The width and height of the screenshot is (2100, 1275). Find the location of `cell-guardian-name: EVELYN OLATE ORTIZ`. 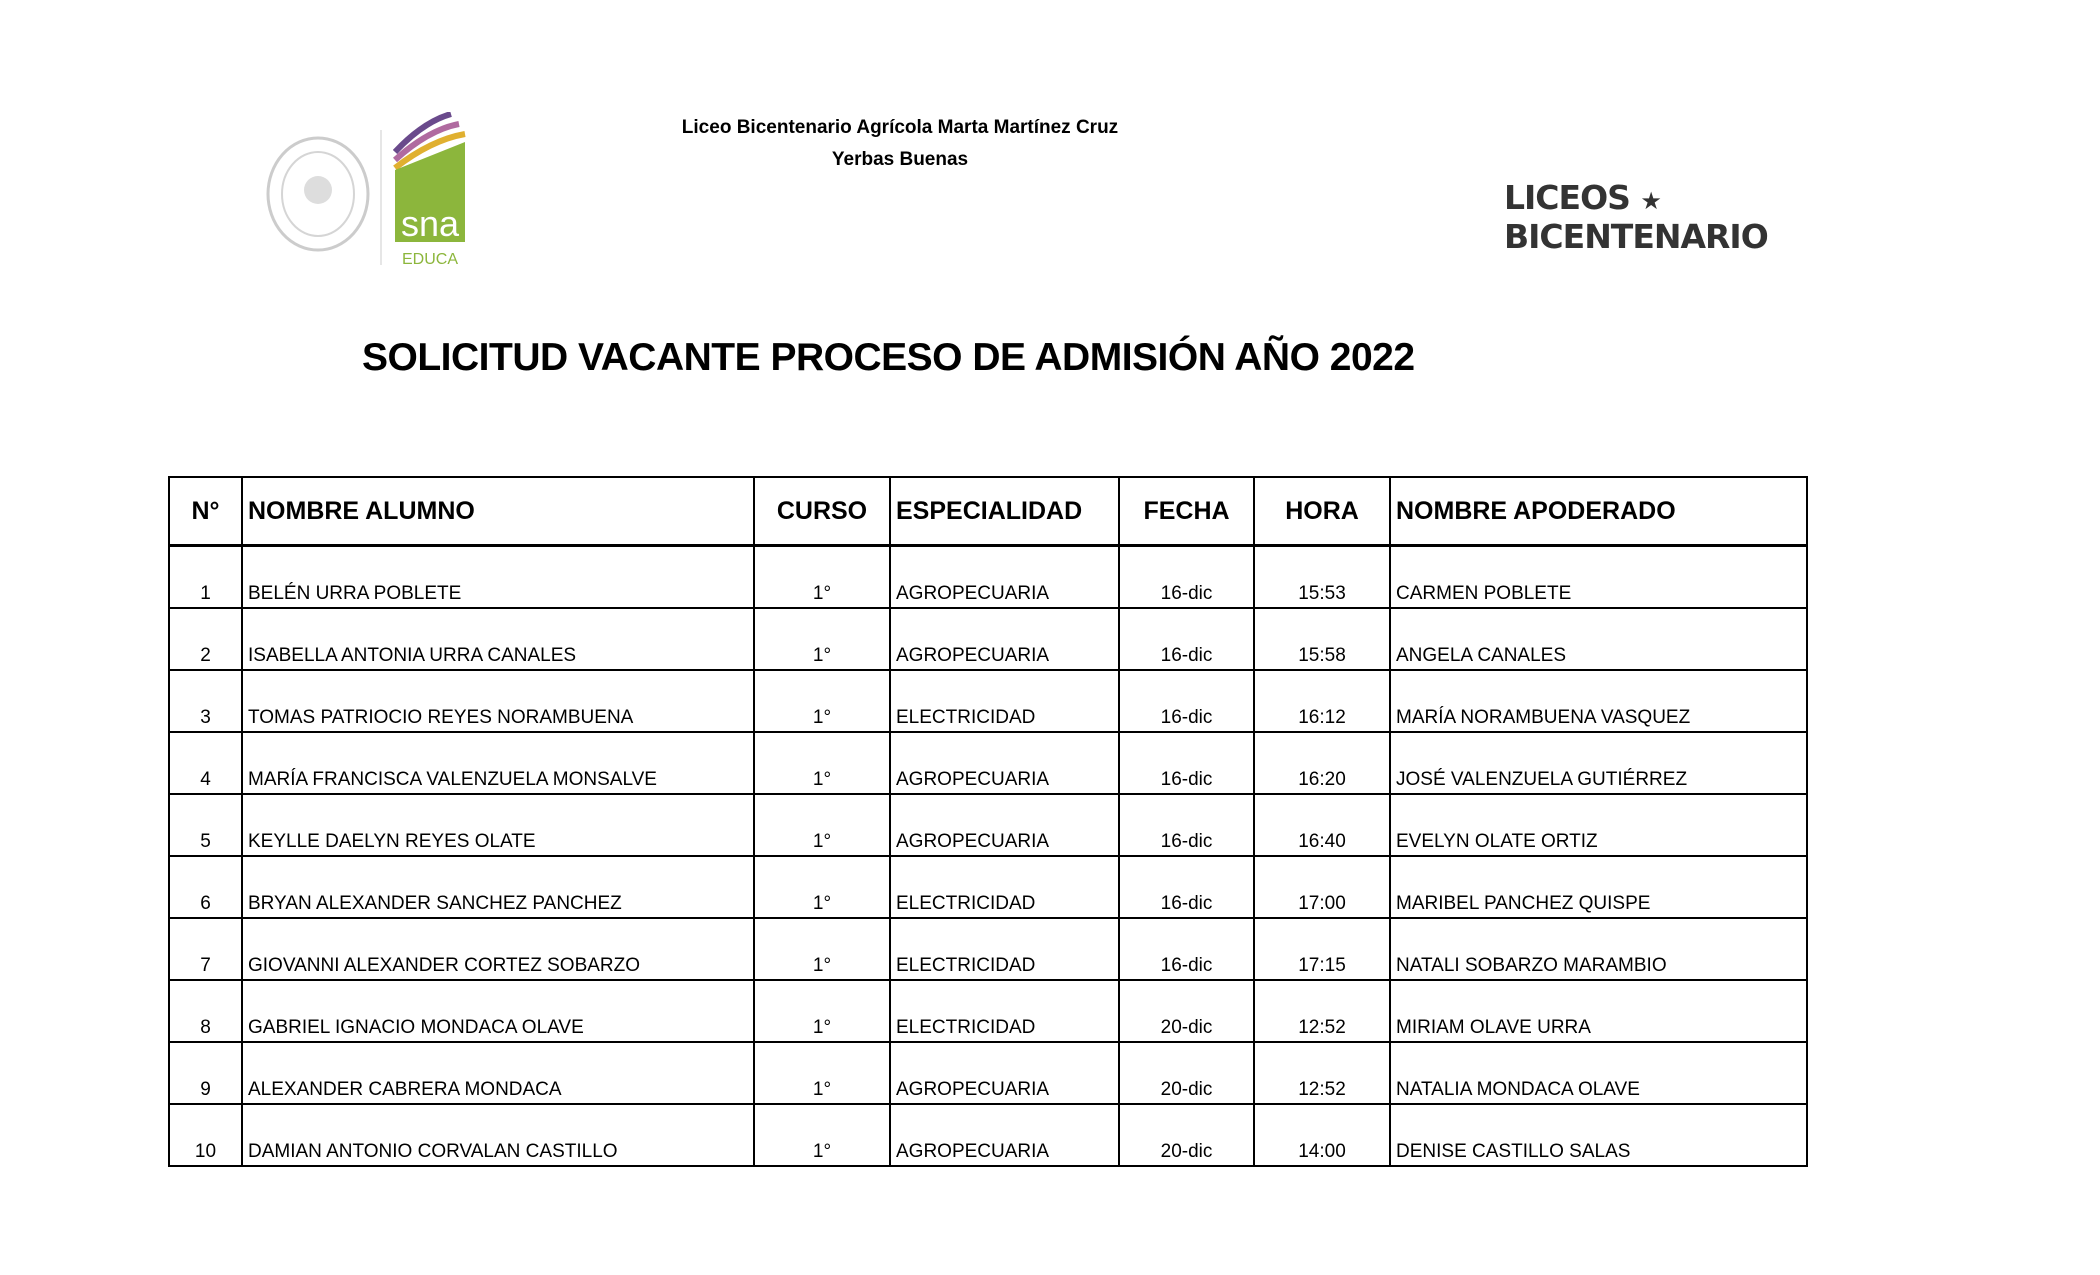

cell-guardian-name: EVELYN OLATE ORTIZ is located at coordinates (1598, 825).